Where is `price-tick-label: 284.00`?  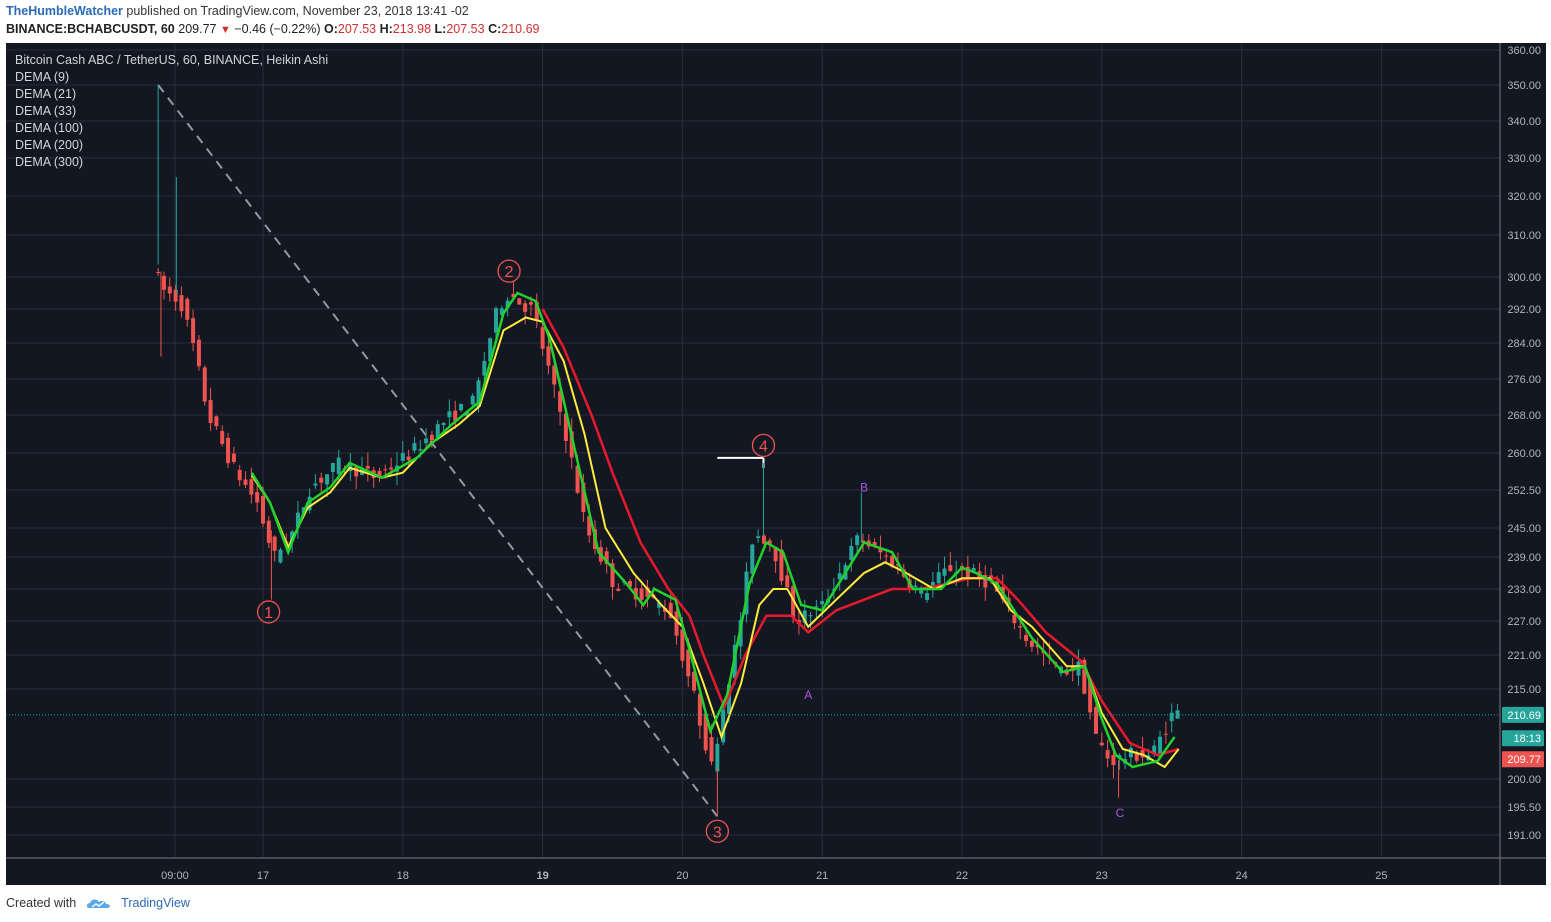 price-tick-label: 284.00 is located at coordinates (1524, 344).